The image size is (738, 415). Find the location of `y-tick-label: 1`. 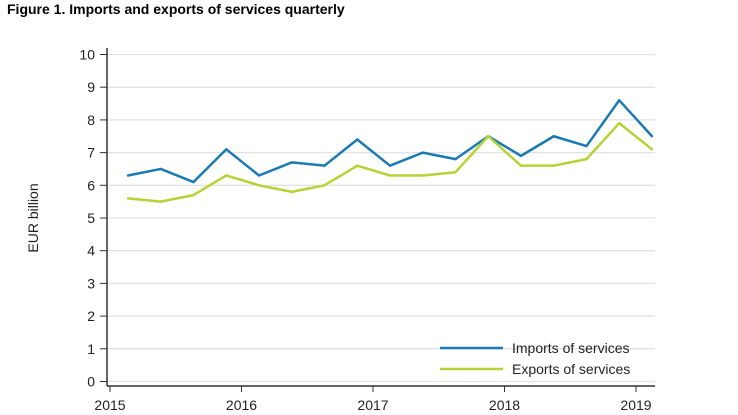

y-tick-label: 1 is located at coordinates (91, 349).